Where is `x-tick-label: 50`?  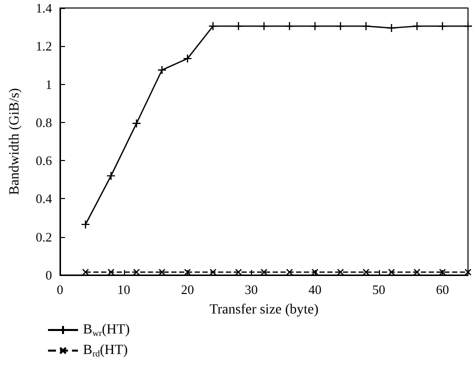
x-tick-label: 50 is located at coordinates (379, 289).